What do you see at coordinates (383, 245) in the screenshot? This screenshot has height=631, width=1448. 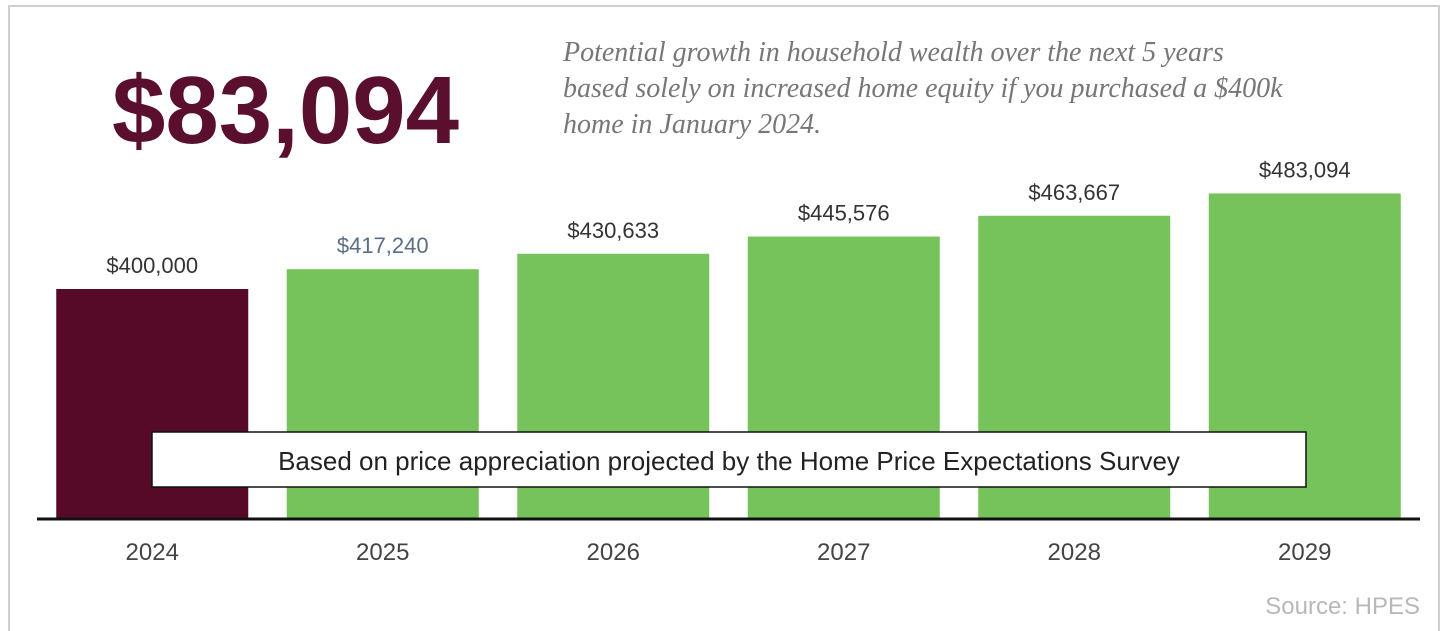 I see `value-label: $417,240` at bounding box center [383, 245].